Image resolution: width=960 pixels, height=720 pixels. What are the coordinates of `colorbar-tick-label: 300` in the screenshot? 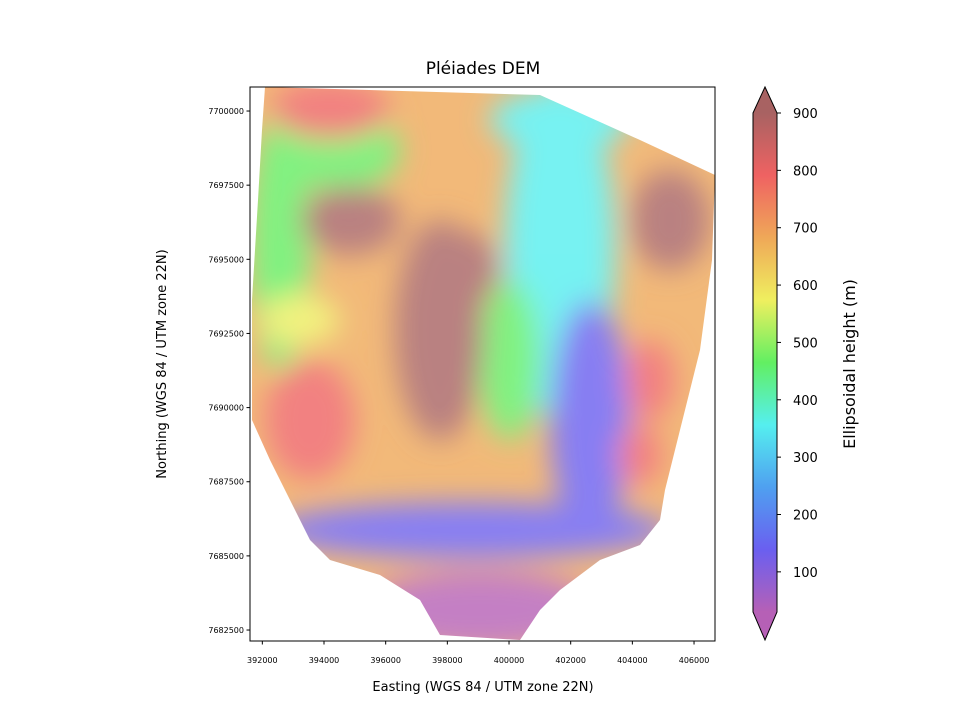 It's located at (805, 458).